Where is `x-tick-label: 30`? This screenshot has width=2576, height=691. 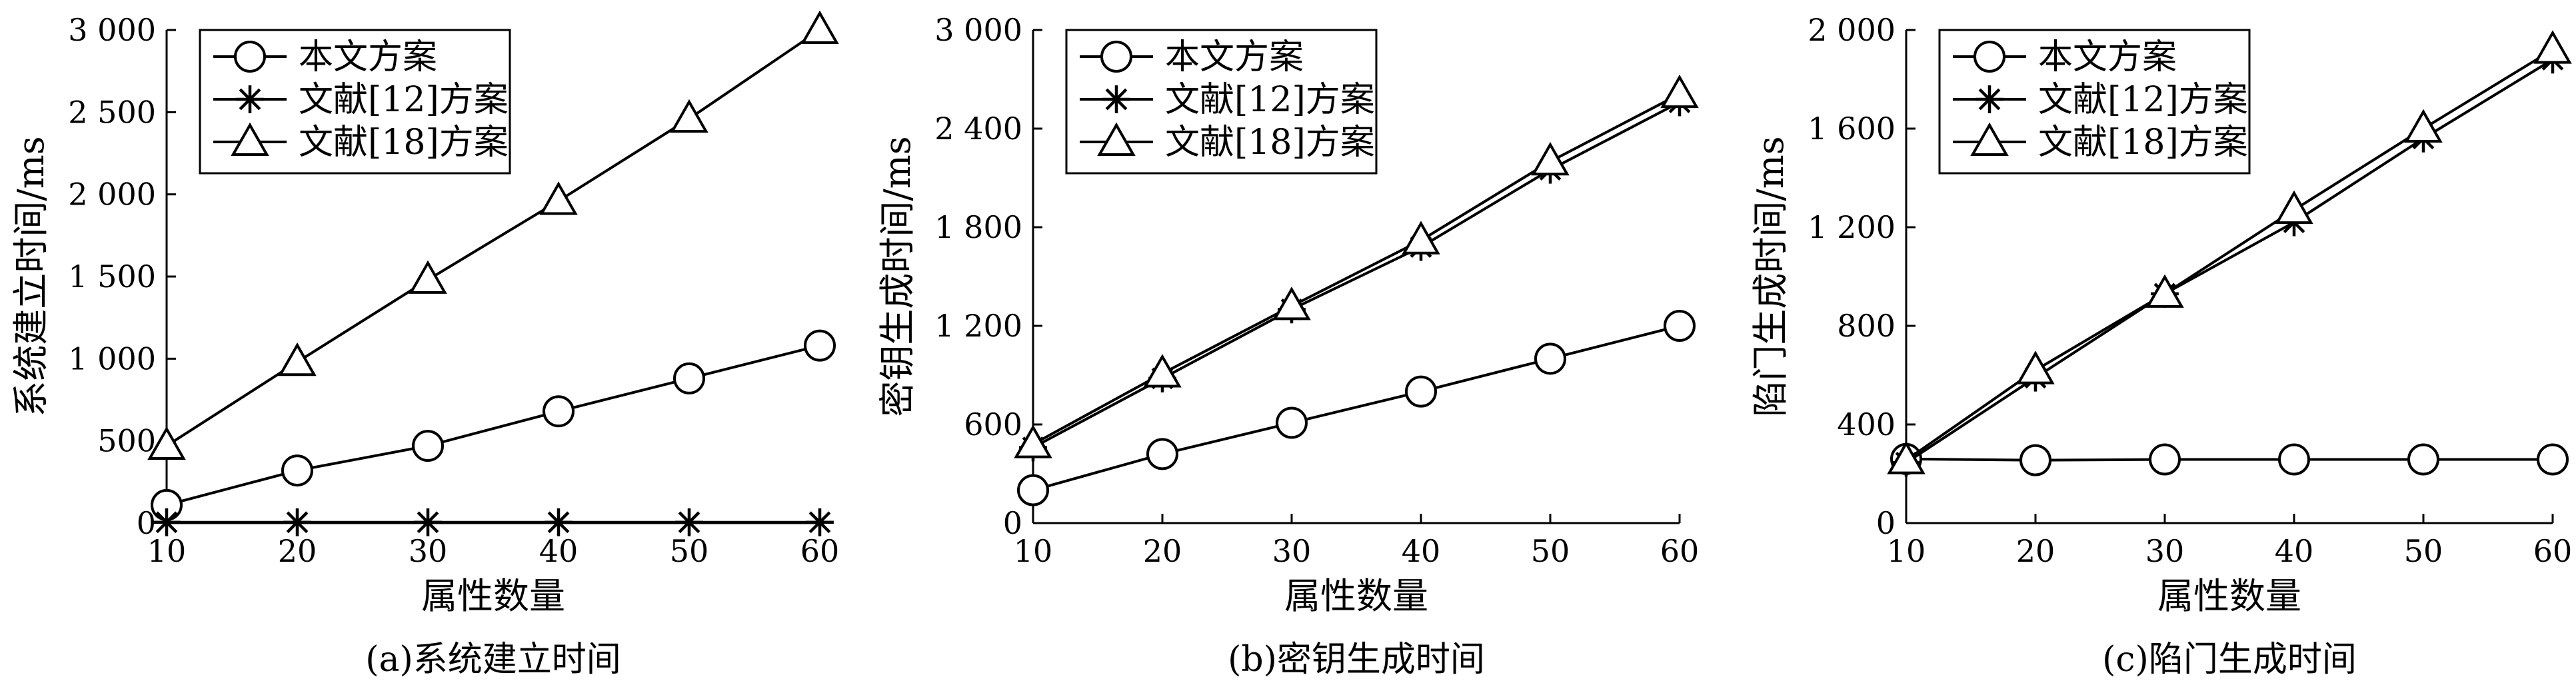
x-tick-label: 30 is located at coordinates (429, 551).